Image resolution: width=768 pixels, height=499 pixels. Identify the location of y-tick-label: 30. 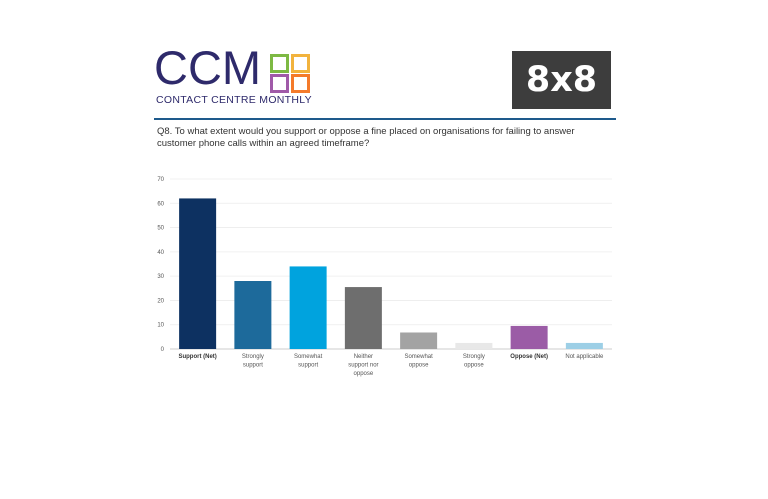
(160, 277).